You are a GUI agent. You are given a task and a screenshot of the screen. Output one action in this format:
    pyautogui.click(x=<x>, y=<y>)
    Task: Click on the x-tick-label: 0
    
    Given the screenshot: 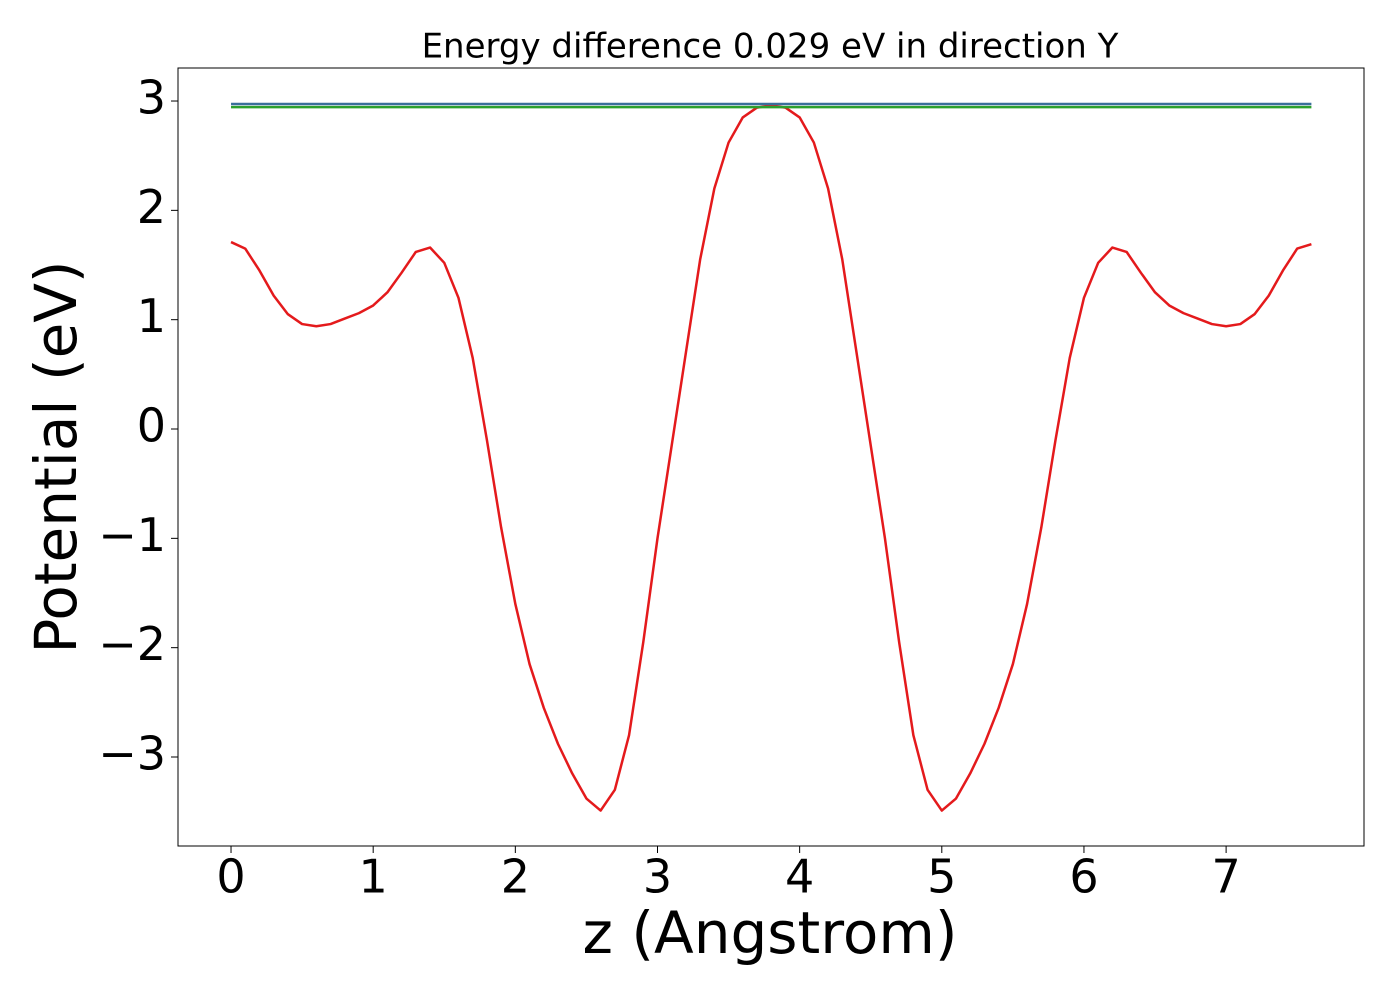 What is the action you would take?
    pyautogui.click(x=230, y=877)
    